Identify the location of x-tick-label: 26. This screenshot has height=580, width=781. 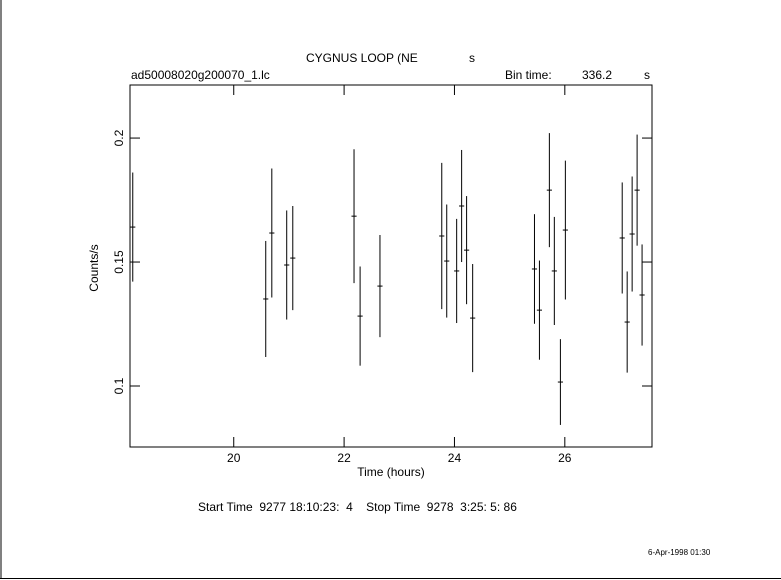
(565, 458).